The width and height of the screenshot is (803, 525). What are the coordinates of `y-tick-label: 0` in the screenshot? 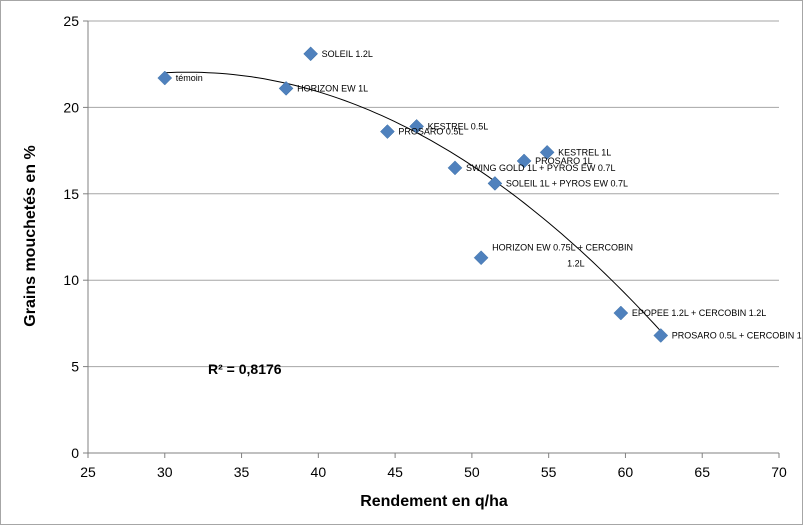 It's located at (75, 453).